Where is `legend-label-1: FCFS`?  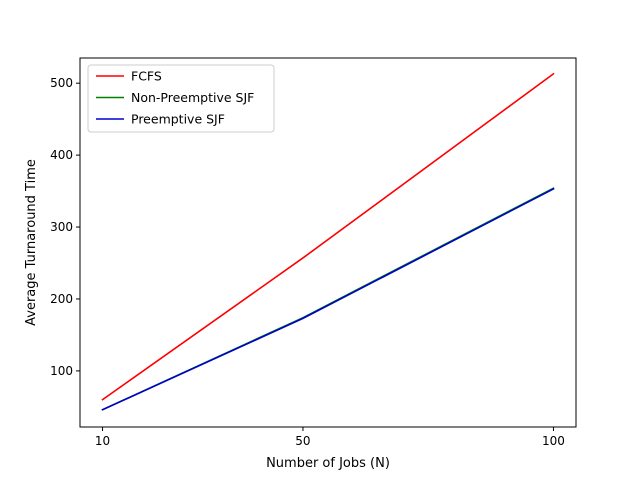
legend-label-1: FCFS is located at coordinates (146, 76).